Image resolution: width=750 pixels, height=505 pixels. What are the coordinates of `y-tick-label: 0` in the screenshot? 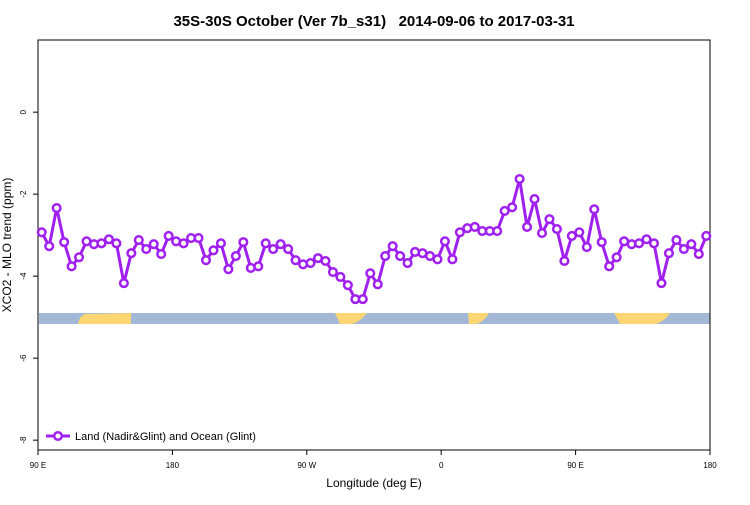 It's located at (23, 111).